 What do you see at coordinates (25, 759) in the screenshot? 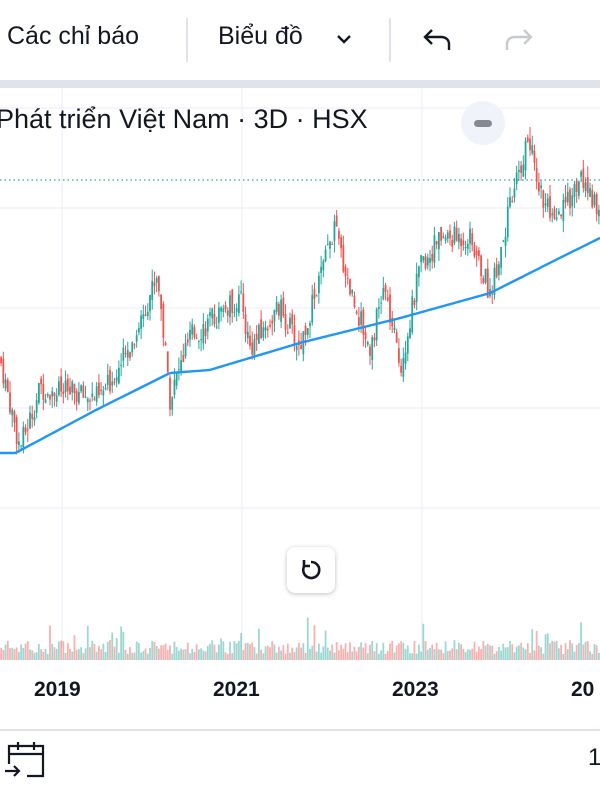
I see `go-to-date-icon` at bounding box center [25, 759].